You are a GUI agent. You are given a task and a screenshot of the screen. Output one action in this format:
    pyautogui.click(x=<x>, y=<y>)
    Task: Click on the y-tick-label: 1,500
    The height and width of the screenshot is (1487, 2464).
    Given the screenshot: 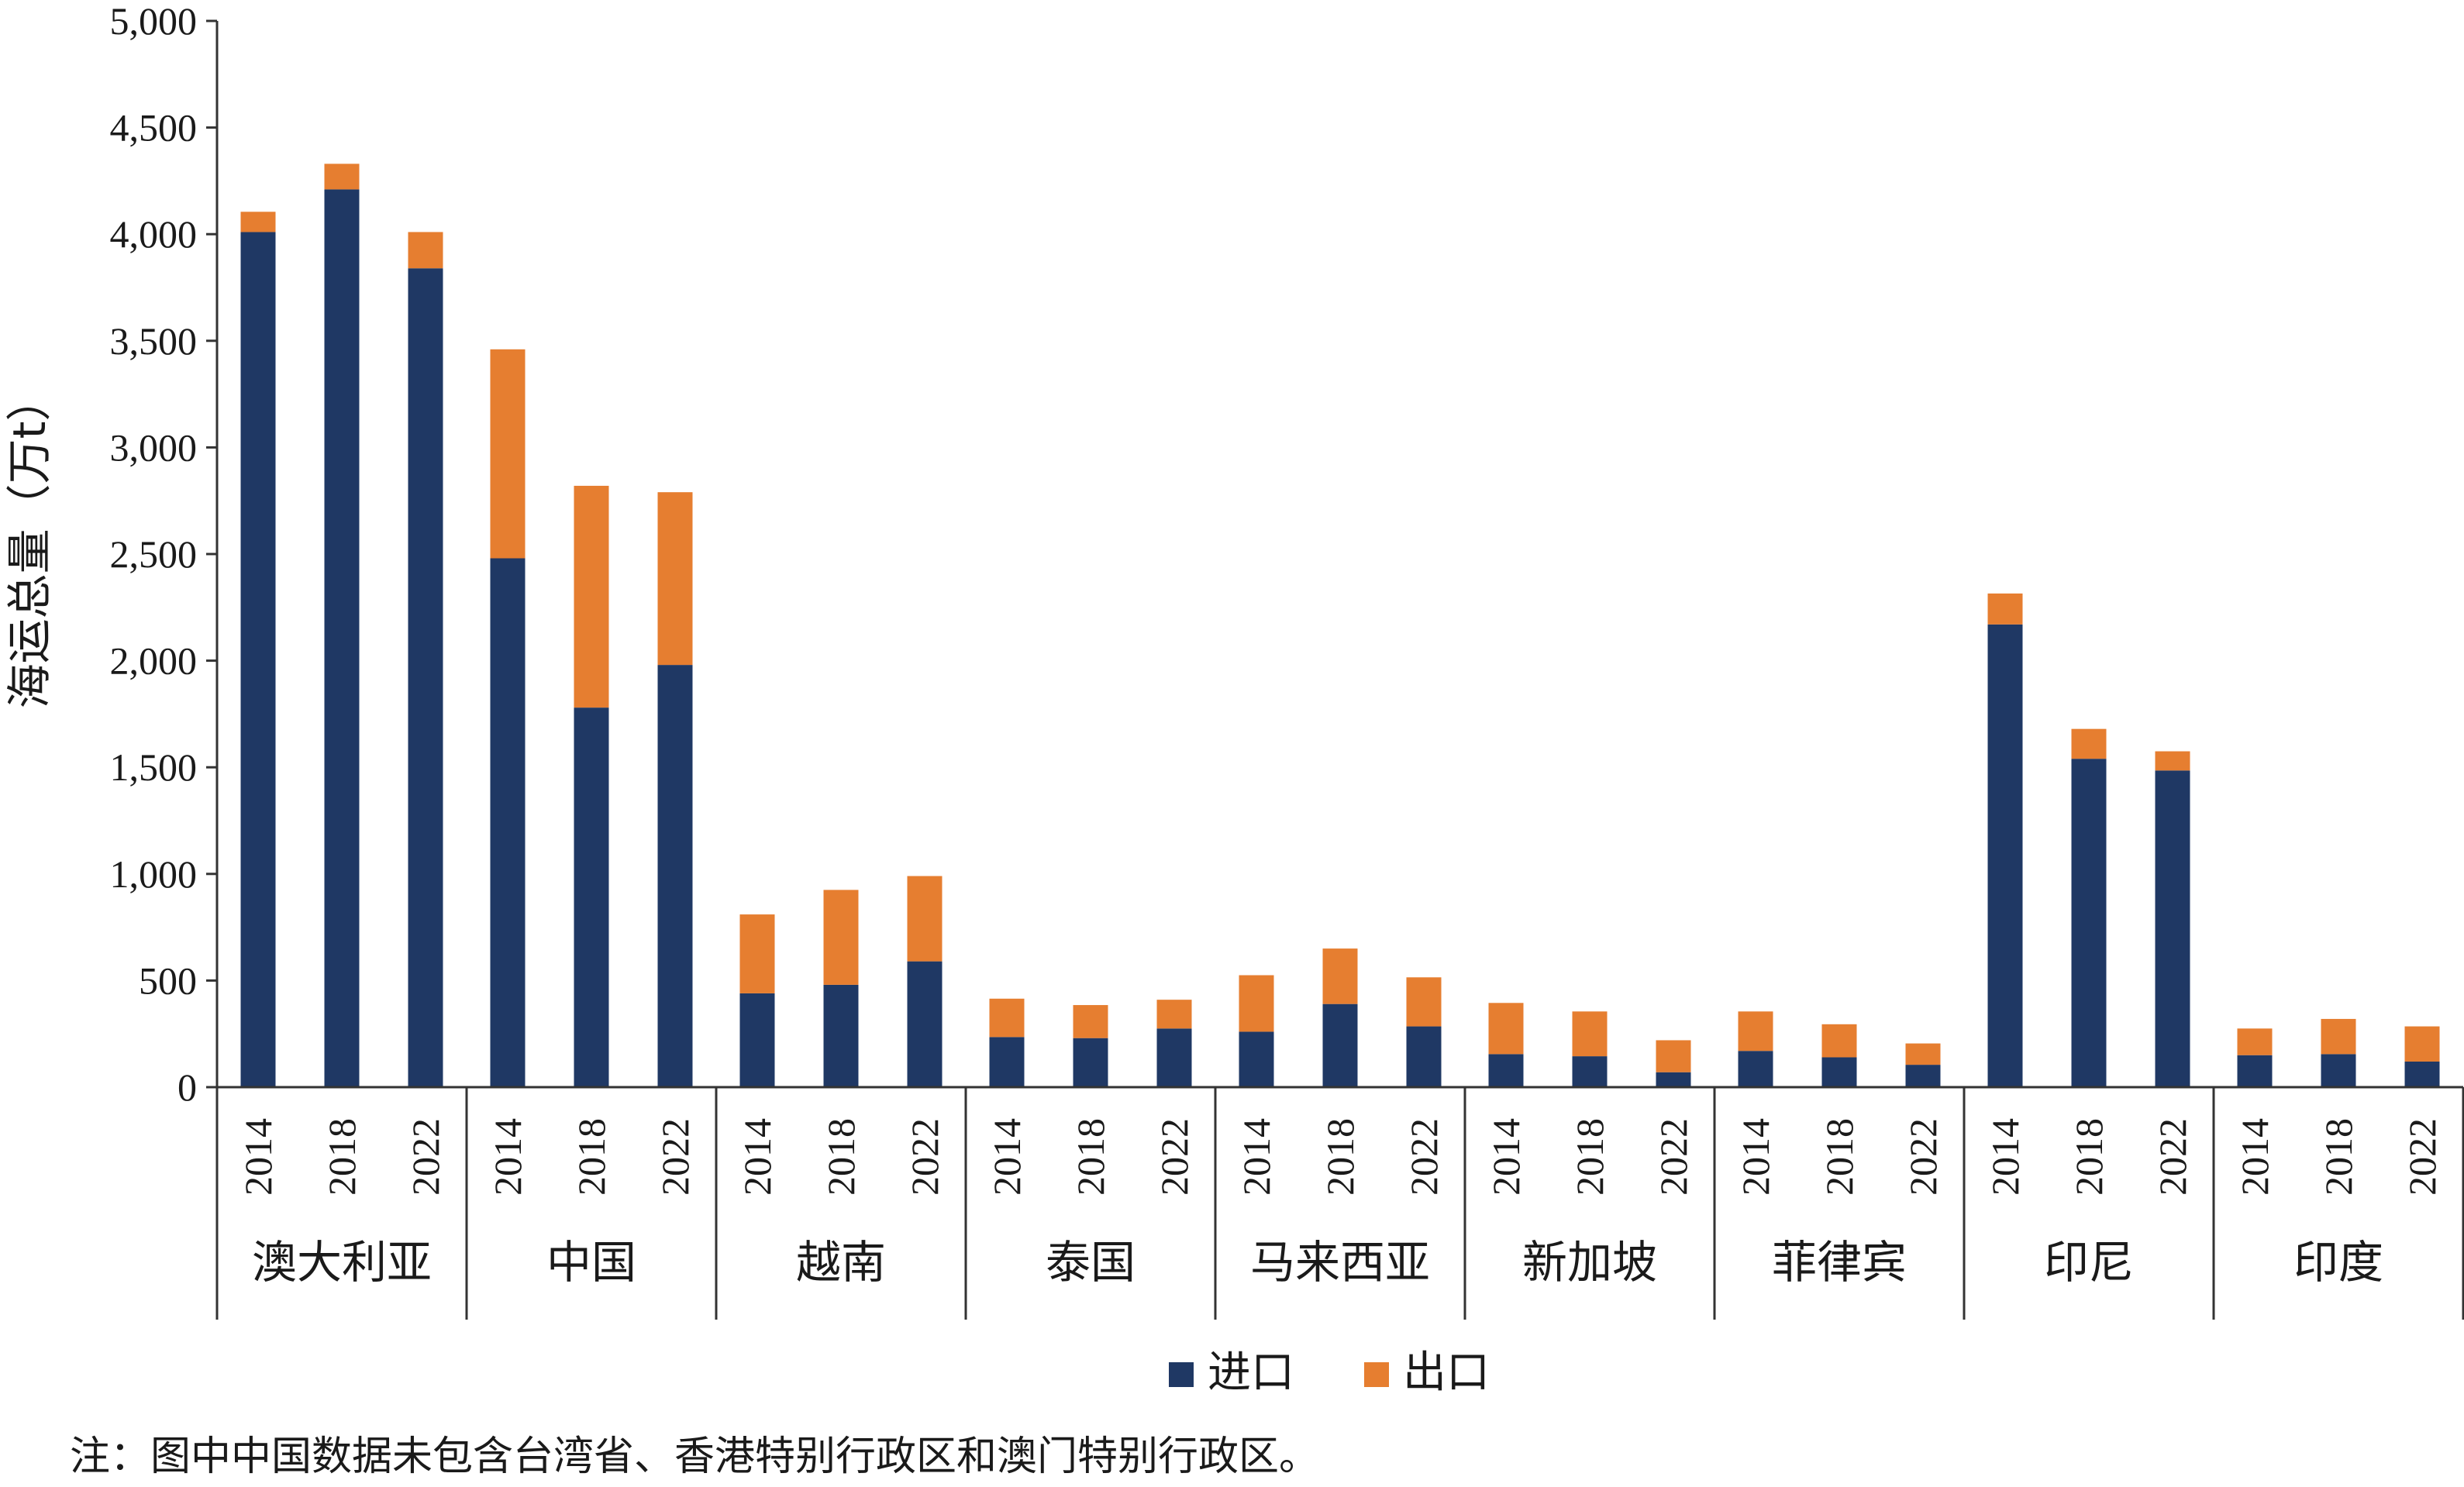 What is the action you would take?
    pyautogui.click(x=154, y=767)
    